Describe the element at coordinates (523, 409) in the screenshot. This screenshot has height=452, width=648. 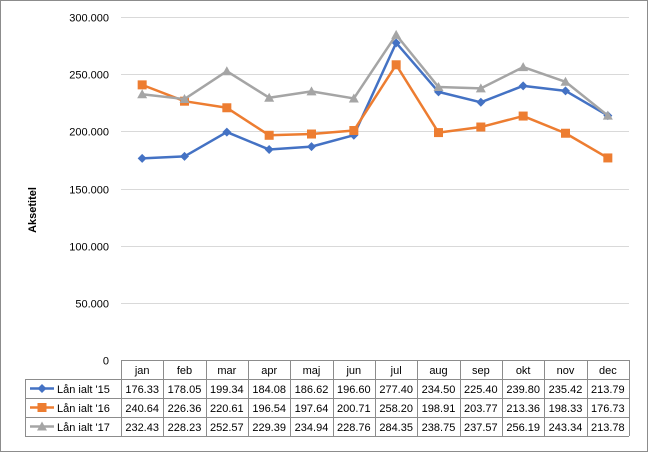
I see `table-cell-value: 213.36` at that location.